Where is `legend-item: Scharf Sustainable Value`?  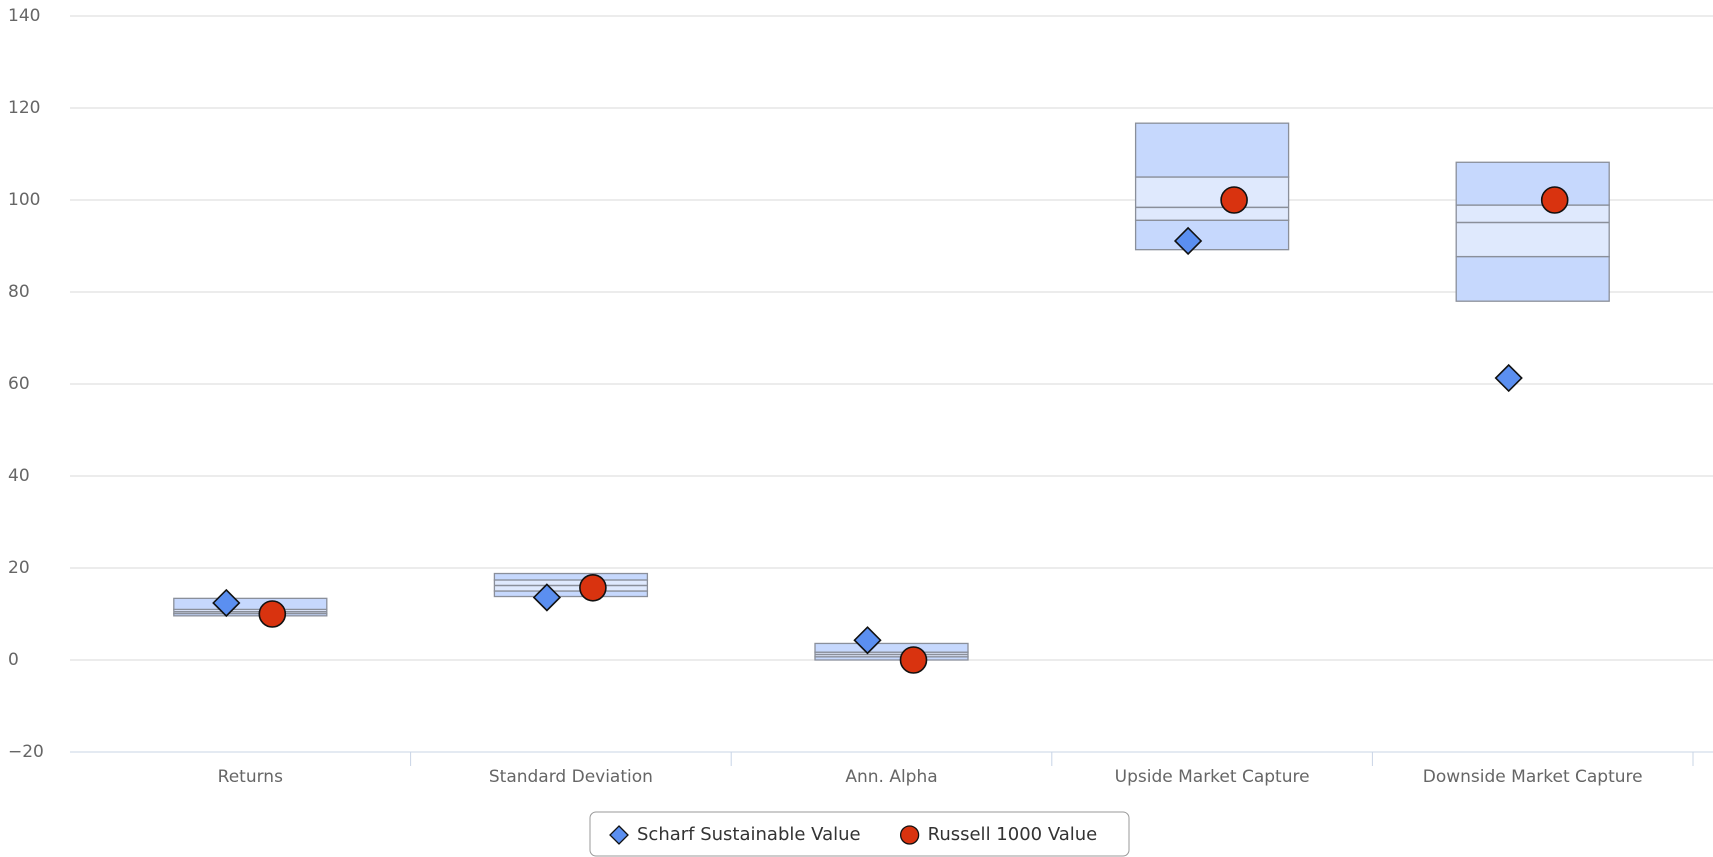
legend-item: Scharf Sustainable Value is located at coordinates (735, 834).